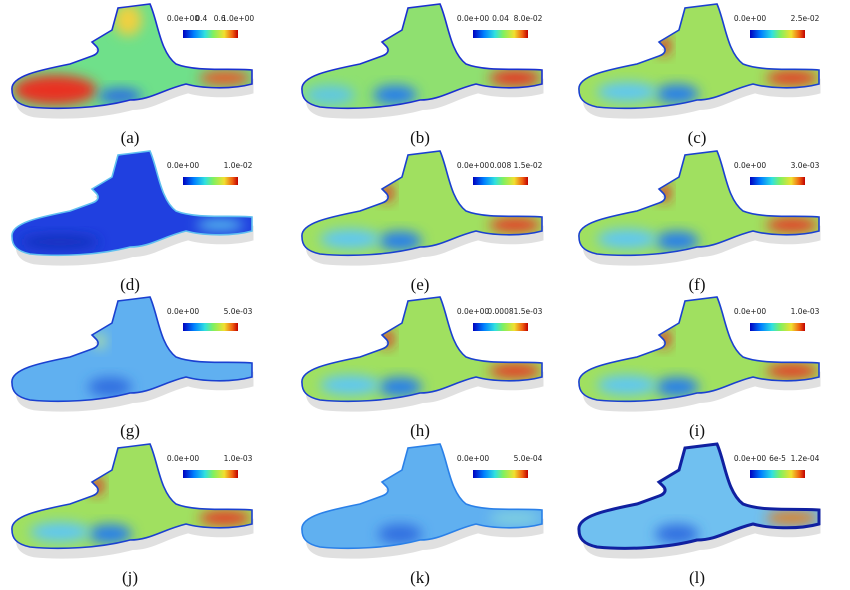  I want to click on panel: 0.0e+000.4 0.61.0e+00 (a), so click(133, 75).